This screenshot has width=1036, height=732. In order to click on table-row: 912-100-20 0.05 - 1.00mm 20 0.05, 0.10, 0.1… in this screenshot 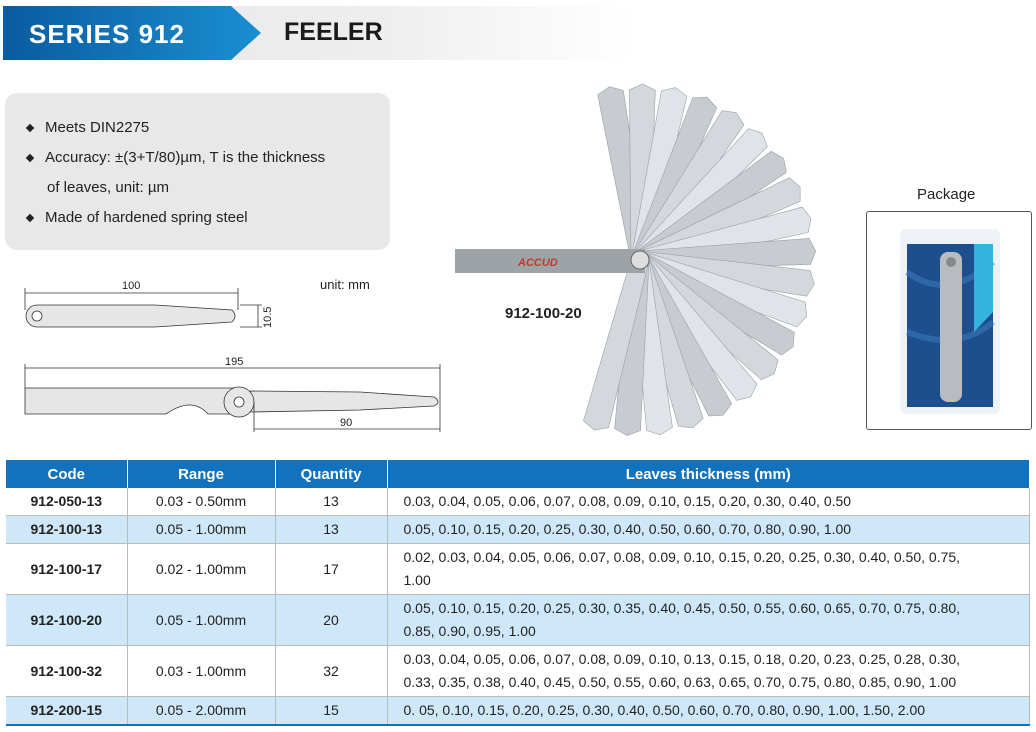, I will do `click(518, 620)`.